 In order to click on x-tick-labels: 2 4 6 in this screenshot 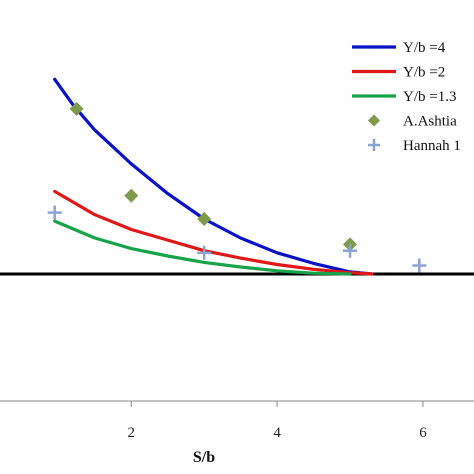, I will do `click(278, 433)`.